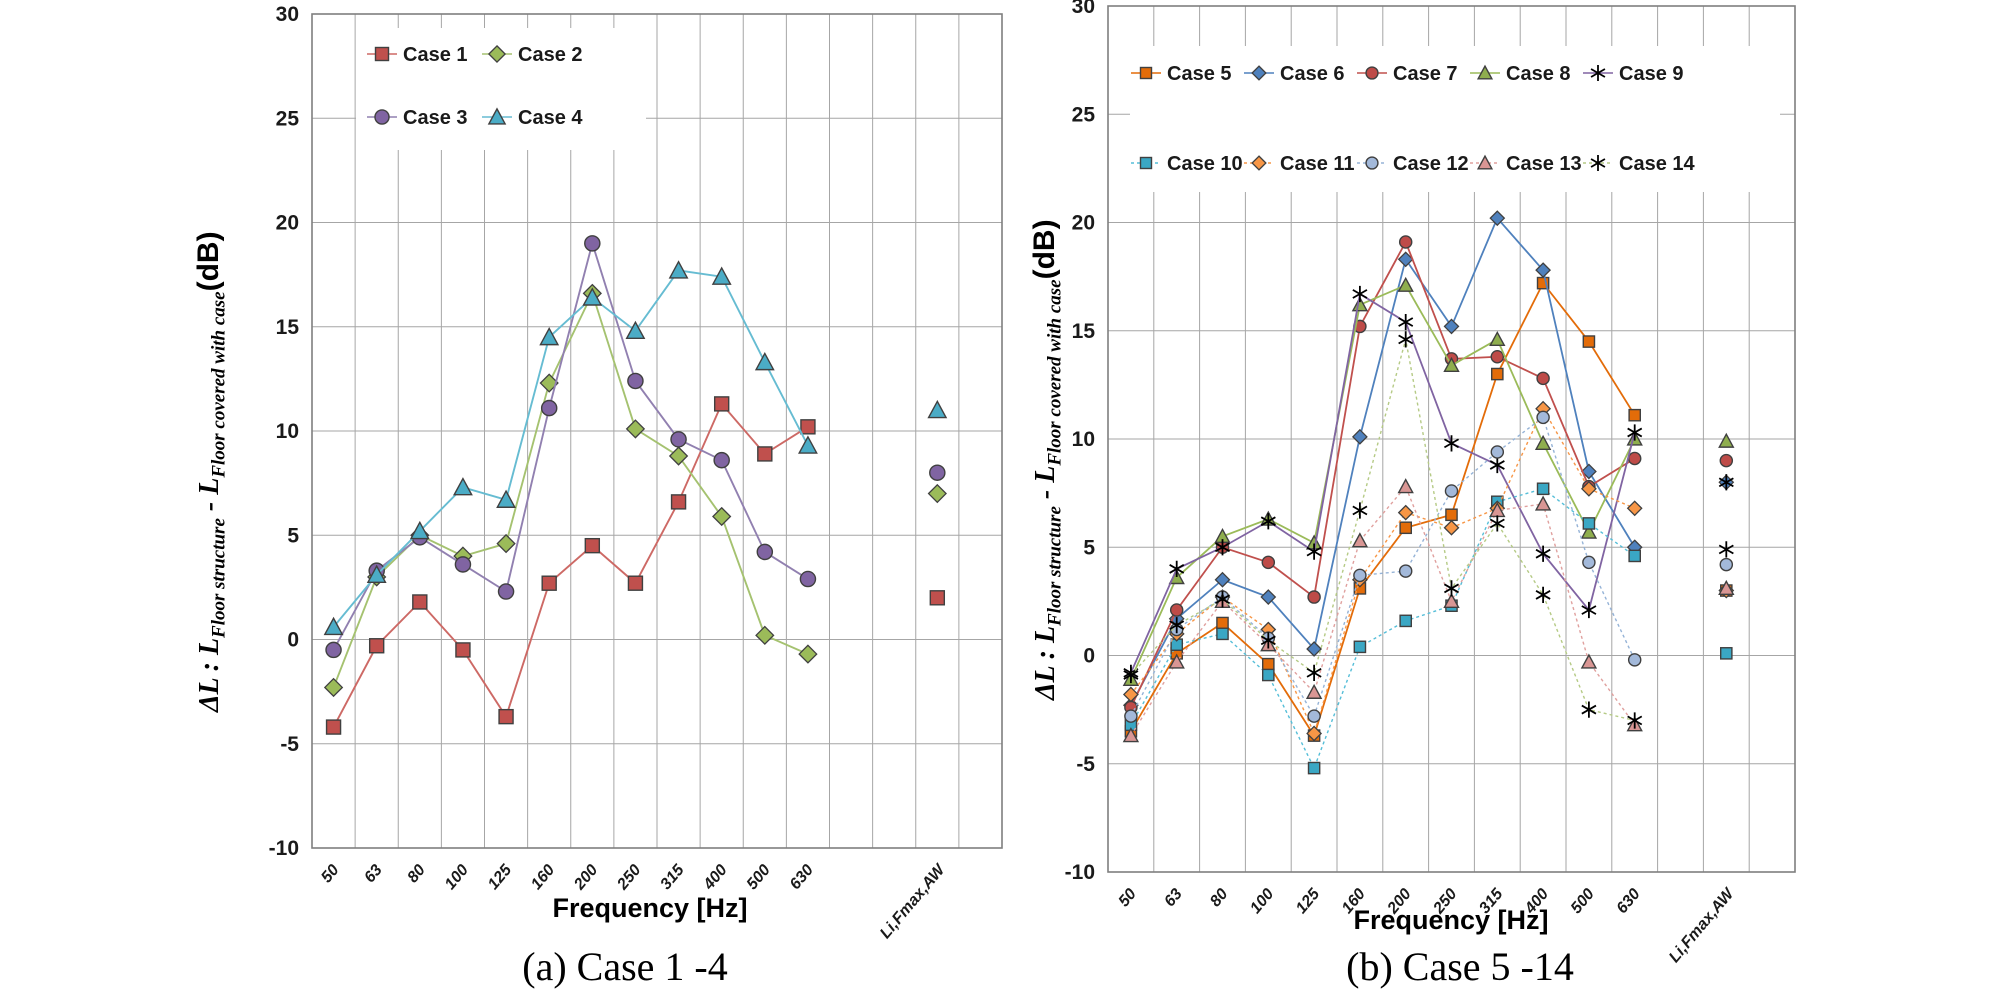 This screenshot has width=2008, height=999. I want to click on legend-label: Case 6, so click(1312, 74).